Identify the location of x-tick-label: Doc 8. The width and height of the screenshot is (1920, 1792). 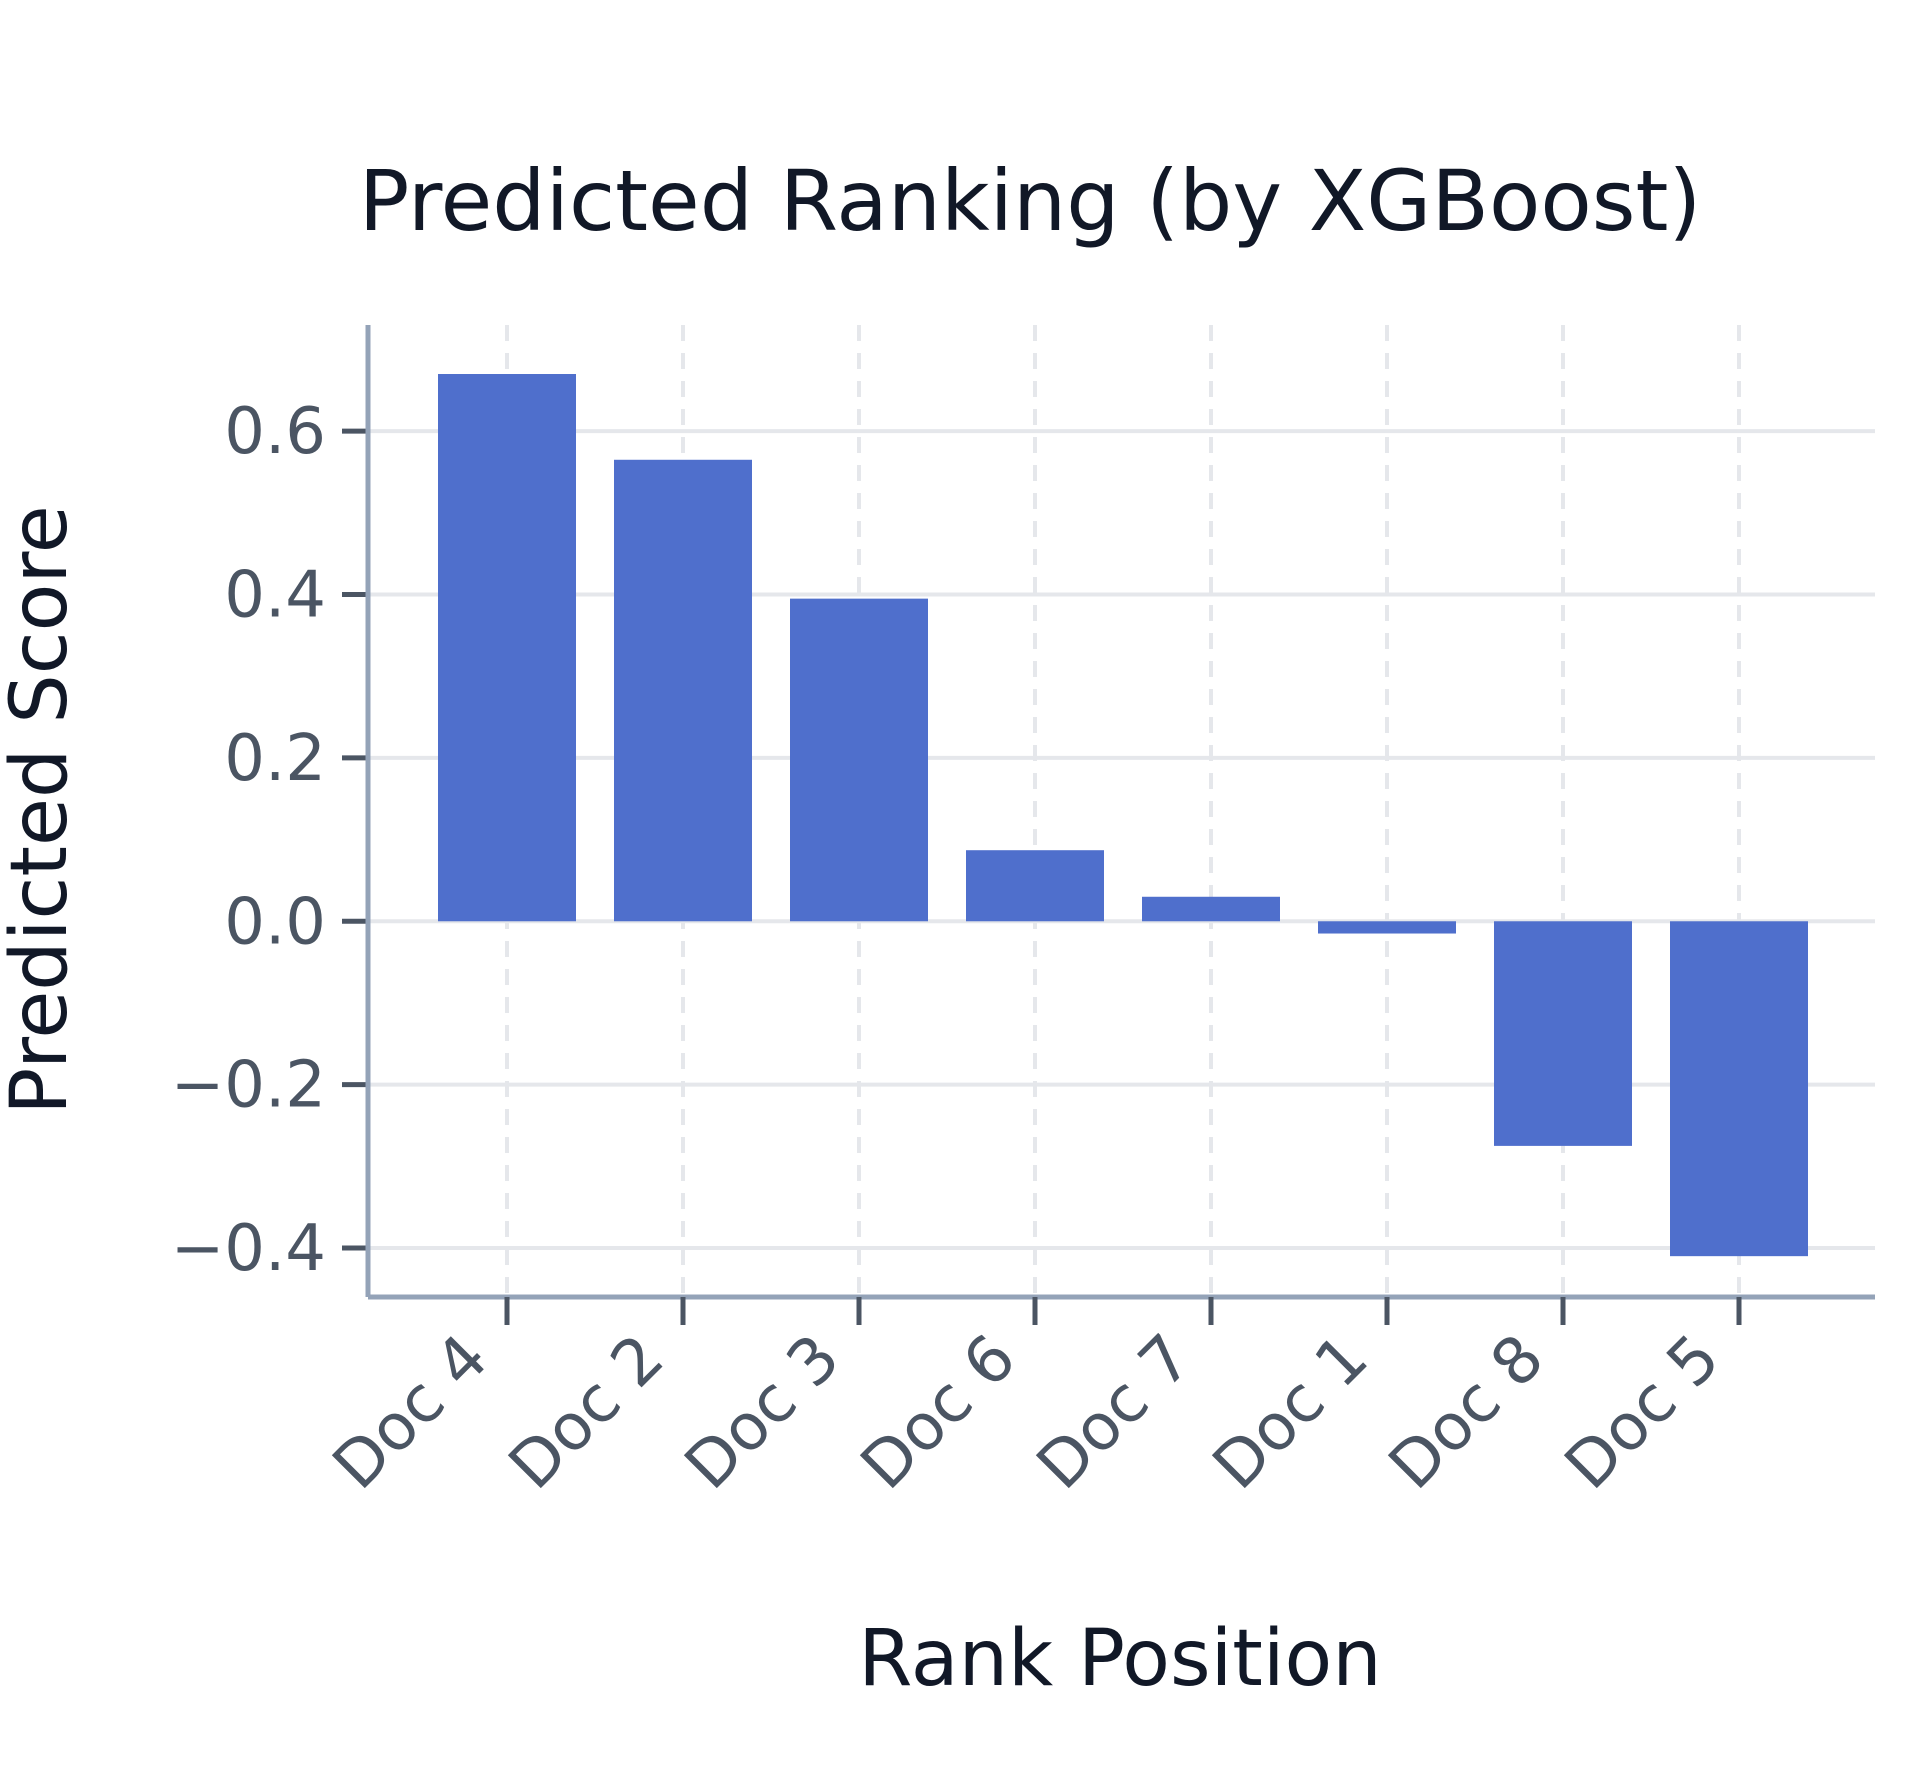
(1466, 1412).